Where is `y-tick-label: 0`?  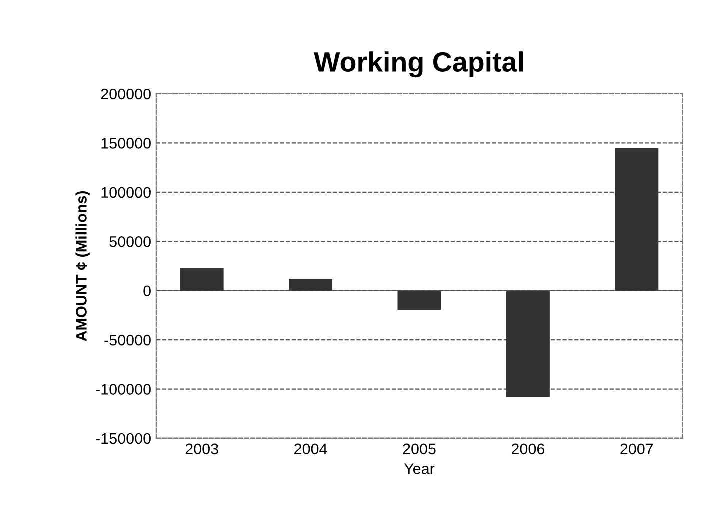
y-tick-label: 0 is located at coordinates (147, 291).